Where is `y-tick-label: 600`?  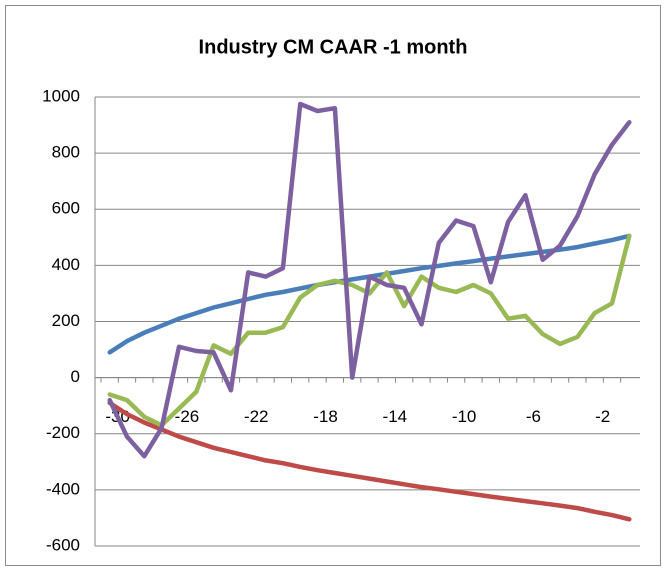 y-tick-label: 600 is located at coordinates (66, 208).